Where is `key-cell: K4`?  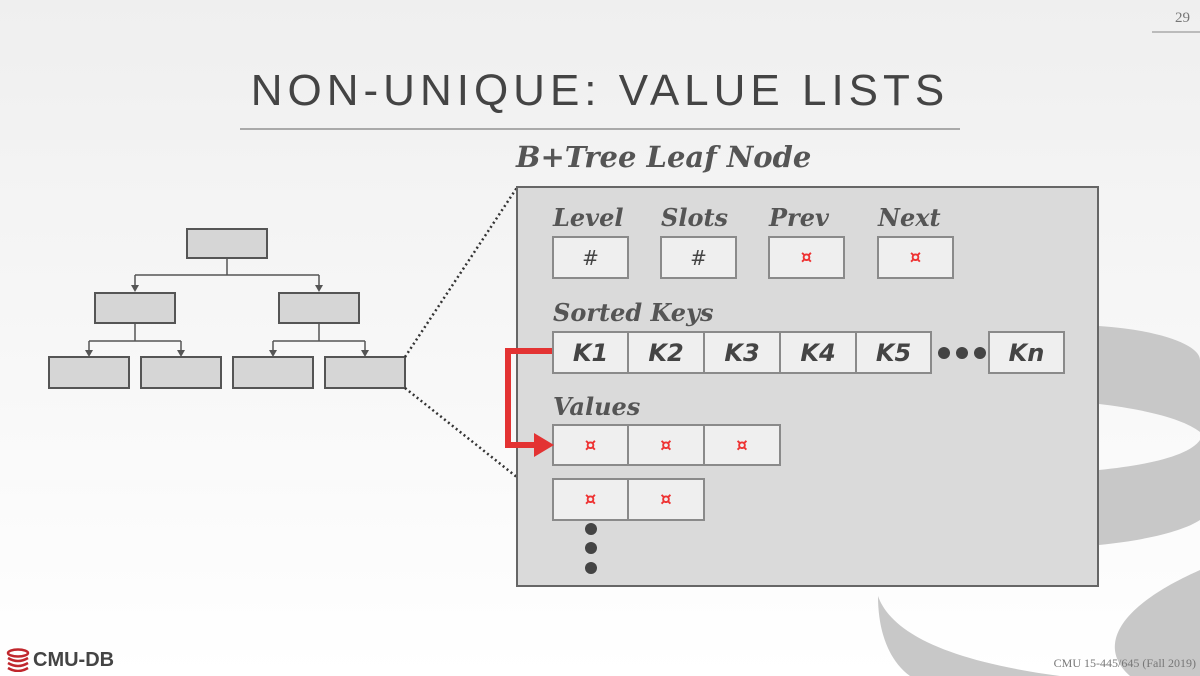 key-cell: K4 is located at coordinates (818, 352).